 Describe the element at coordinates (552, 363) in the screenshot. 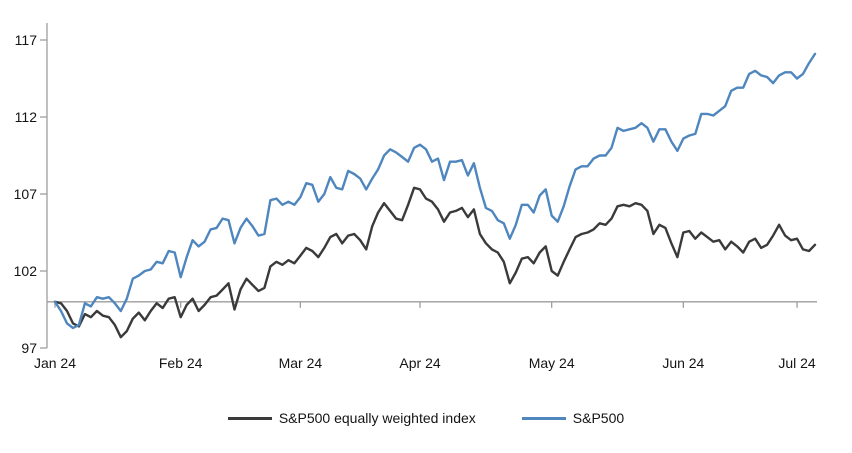

I see `x-axis-tick-label: May 24` at that location.